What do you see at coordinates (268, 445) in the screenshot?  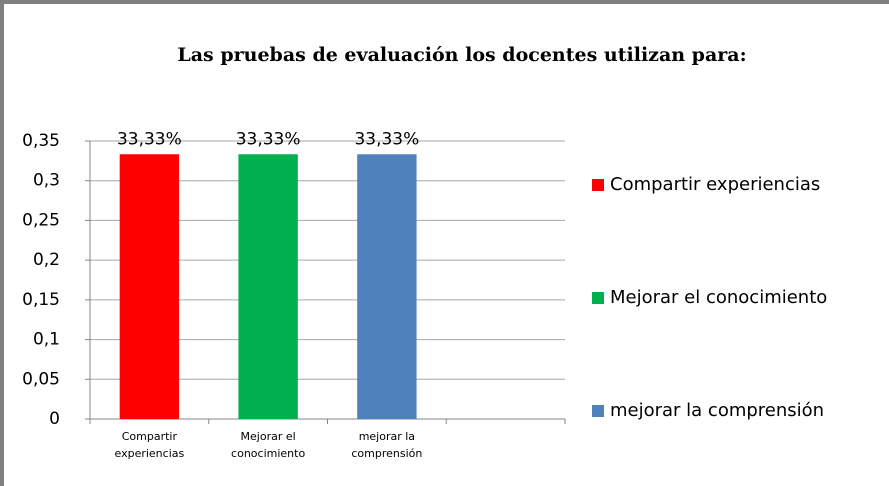 I see `x-tick-label: Mejorar el conocimiento` at bounding box center [268, 445].